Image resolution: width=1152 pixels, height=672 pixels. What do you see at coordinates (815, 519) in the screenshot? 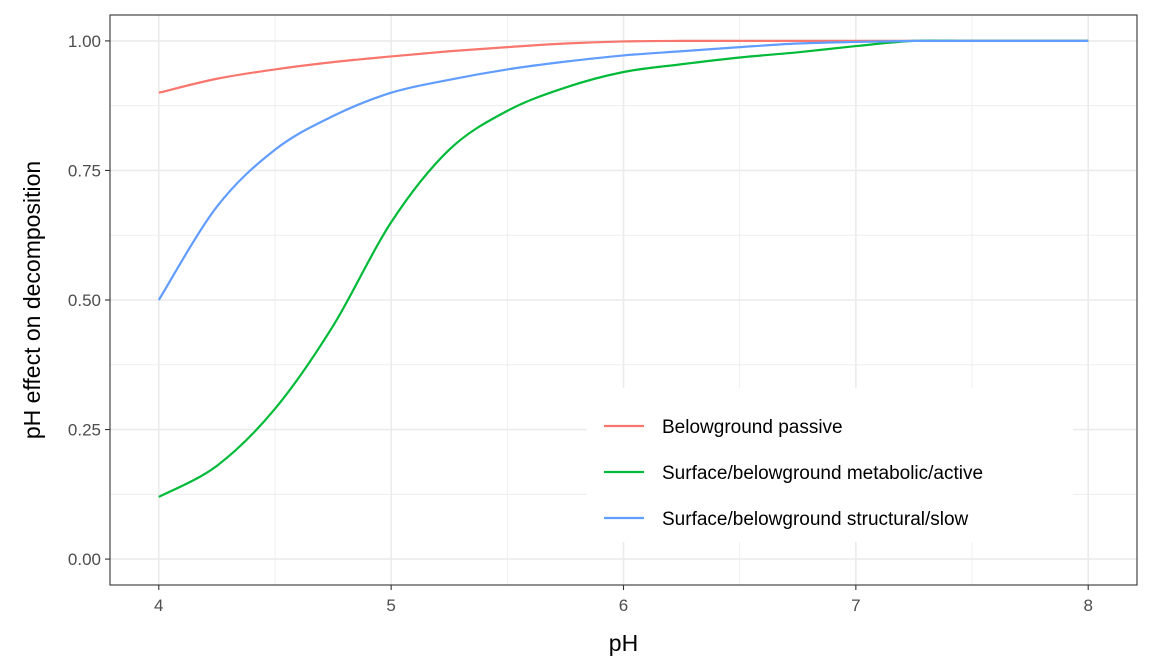
I see `legend-label-3: Surface/belowground structural/slow` at bounding box center [815, 519].